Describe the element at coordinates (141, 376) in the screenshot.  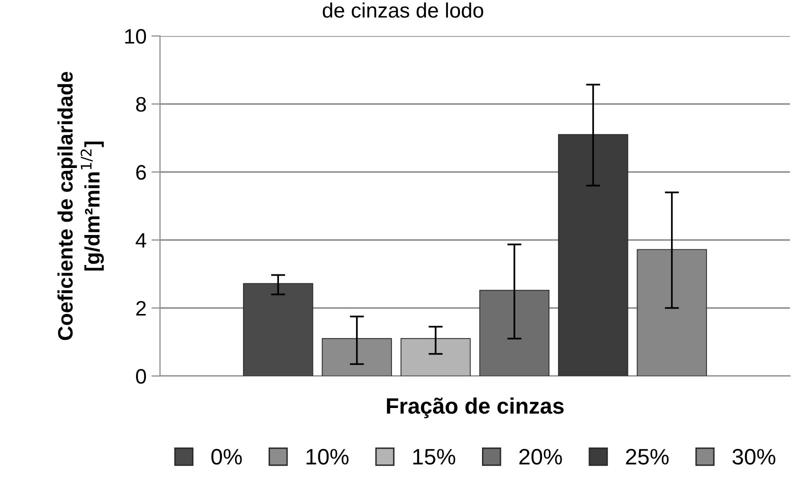
I see `y-tick-label: 0` at that location.